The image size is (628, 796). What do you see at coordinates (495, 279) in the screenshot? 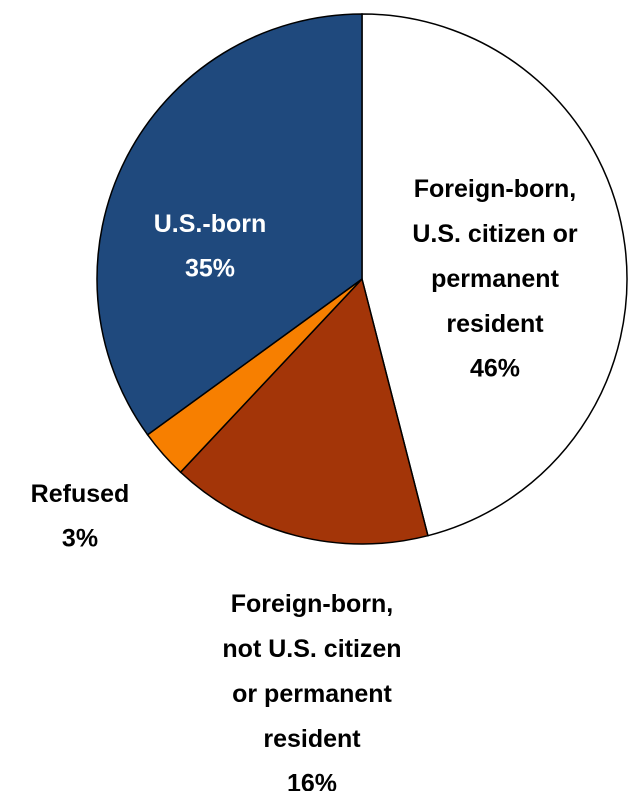
I see `slice-label-line: permanent` at bounding box center [495, 279].